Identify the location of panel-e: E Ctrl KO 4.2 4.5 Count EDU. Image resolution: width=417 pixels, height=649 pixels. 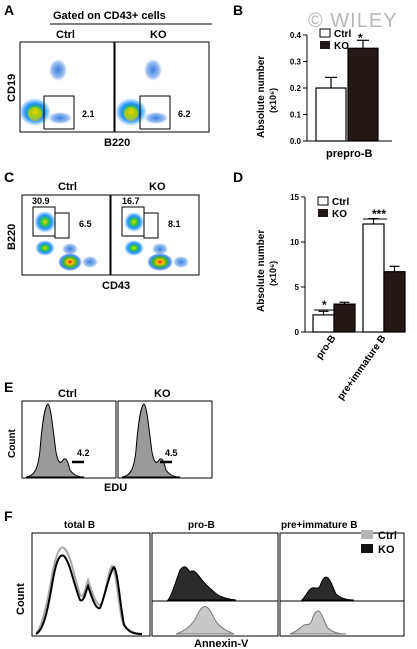
(108, 436).